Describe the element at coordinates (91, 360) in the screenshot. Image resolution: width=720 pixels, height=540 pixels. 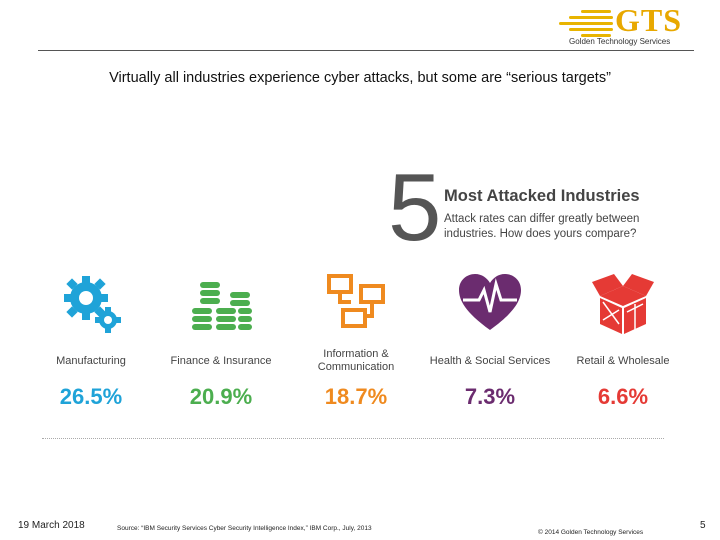
I see `industry-label: Manufacturing` at that location.